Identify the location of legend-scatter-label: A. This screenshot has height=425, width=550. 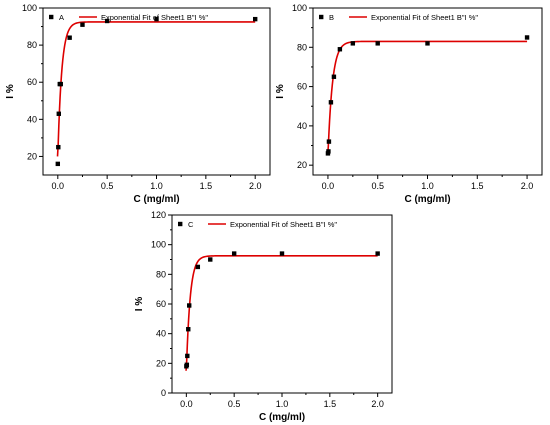
(61, 17).